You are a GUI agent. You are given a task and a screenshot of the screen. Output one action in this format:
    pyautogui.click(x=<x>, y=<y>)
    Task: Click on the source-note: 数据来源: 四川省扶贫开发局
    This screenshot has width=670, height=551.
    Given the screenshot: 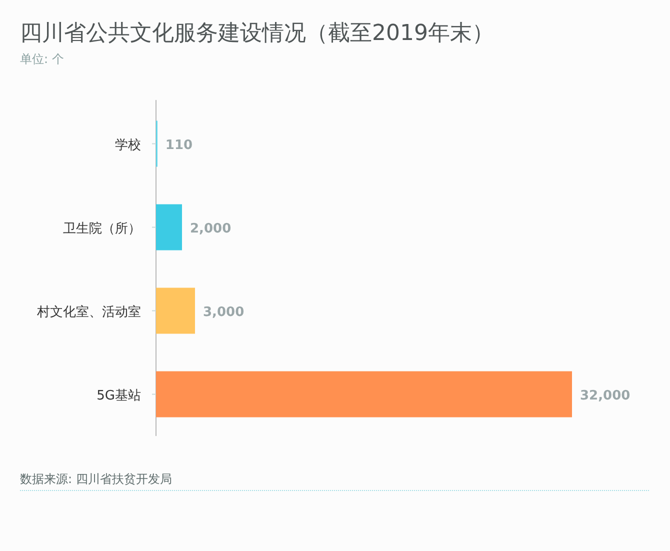 What is the action you would take?
    pyautogui.click(x=96, y=479)
    